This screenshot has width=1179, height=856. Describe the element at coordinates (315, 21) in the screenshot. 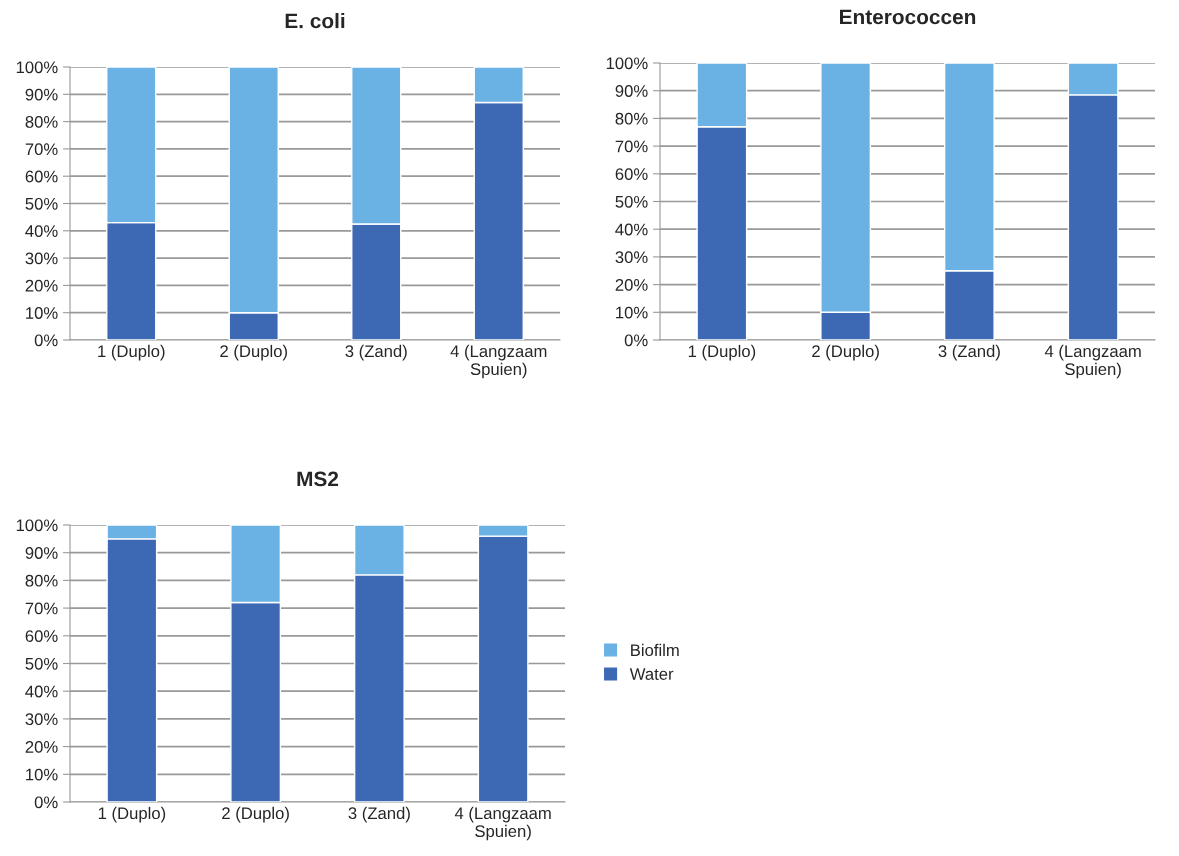

I see `chart-title: E. coli` at that location.